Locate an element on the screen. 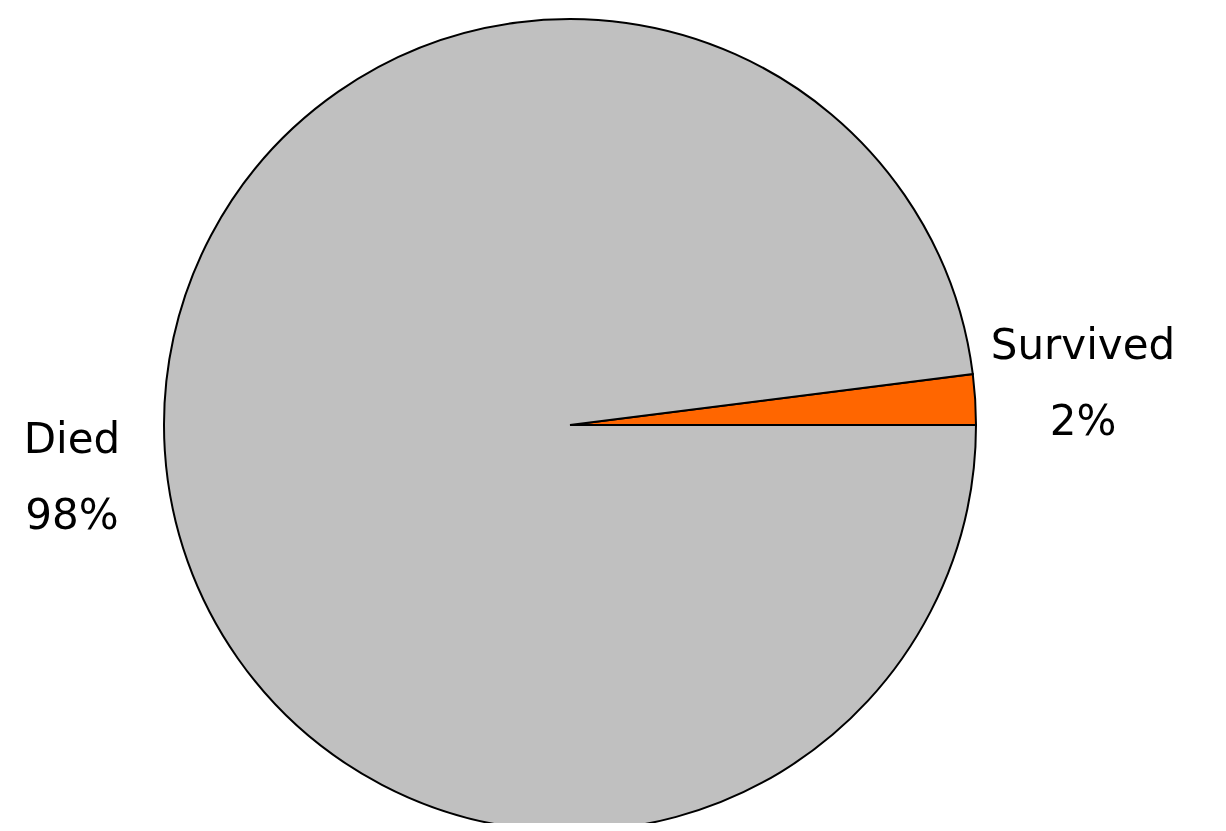 The width and height of the screenshot is (1226, 831). slice-label: Survived is located at coordinates (1083, 345).